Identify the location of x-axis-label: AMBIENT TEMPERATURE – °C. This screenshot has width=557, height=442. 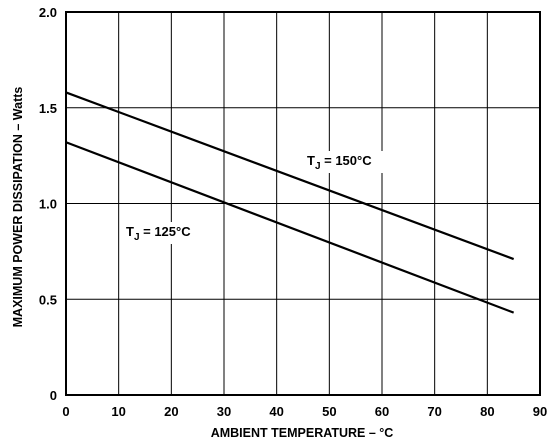
(302, 433).